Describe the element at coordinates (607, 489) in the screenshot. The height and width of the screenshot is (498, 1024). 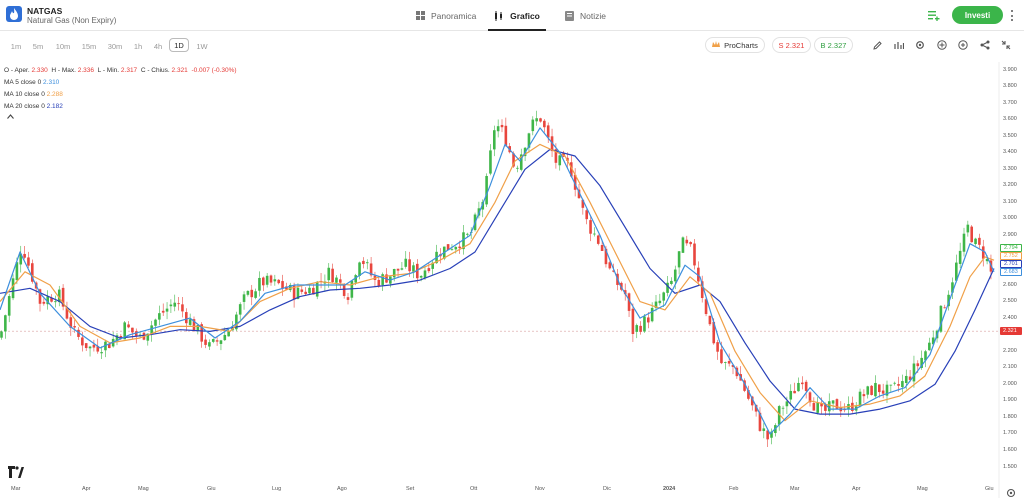
I see `x-tick-label: Dic` at that location.